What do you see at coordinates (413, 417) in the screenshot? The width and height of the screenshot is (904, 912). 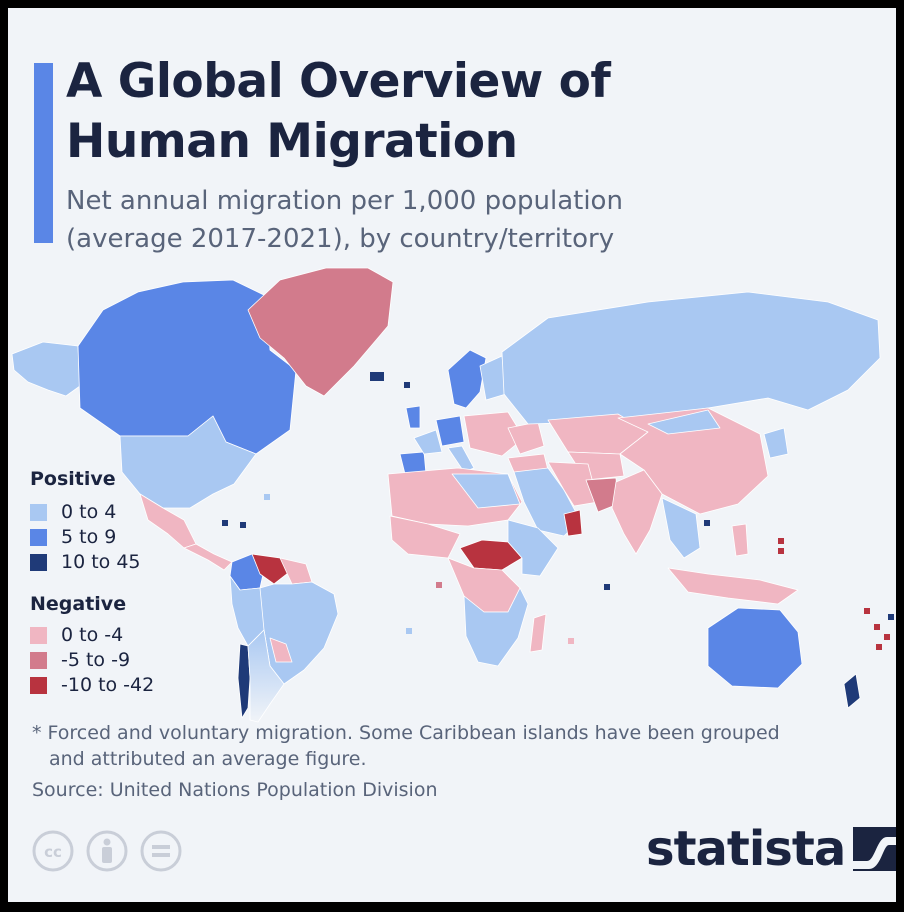 I see `region-uk` at bounding box center [413, 417].